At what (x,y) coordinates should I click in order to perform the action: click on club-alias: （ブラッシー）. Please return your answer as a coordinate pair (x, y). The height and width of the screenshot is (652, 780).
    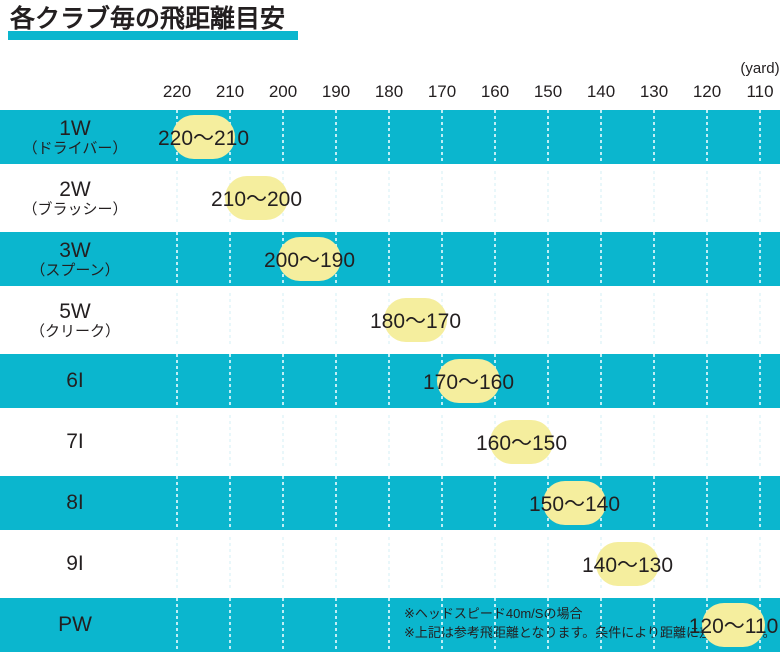
    Looking at the image, I should click on (75, 209).